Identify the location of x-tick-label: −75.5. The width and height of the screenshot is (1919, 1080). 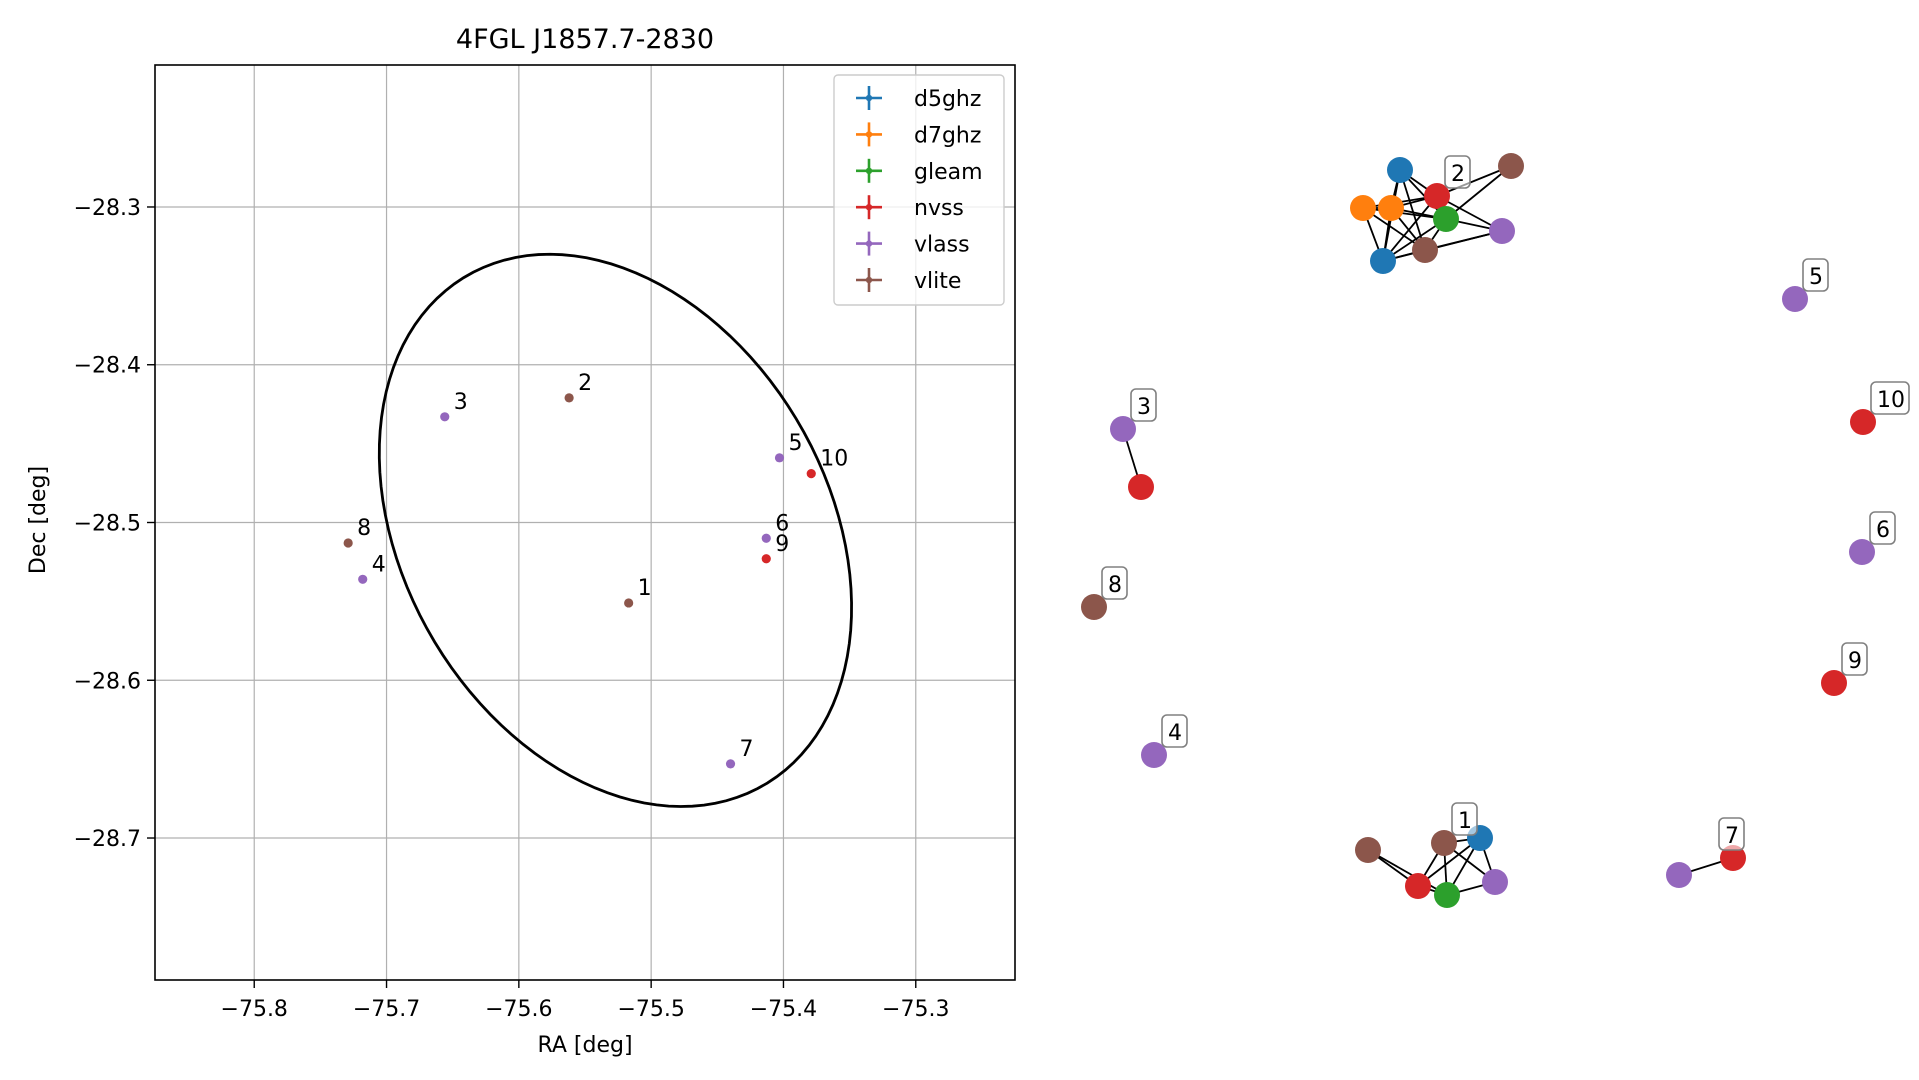
(650, 1009).